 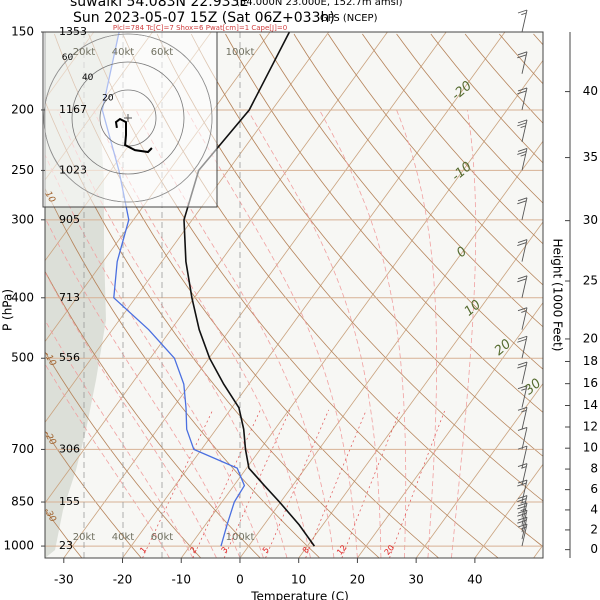 What do you see at coordinates (319, 4) in the screenshot?
I see `location-note: (54.000N 23.000E, 152.7m amsl)` at bounding box center [319, 4].